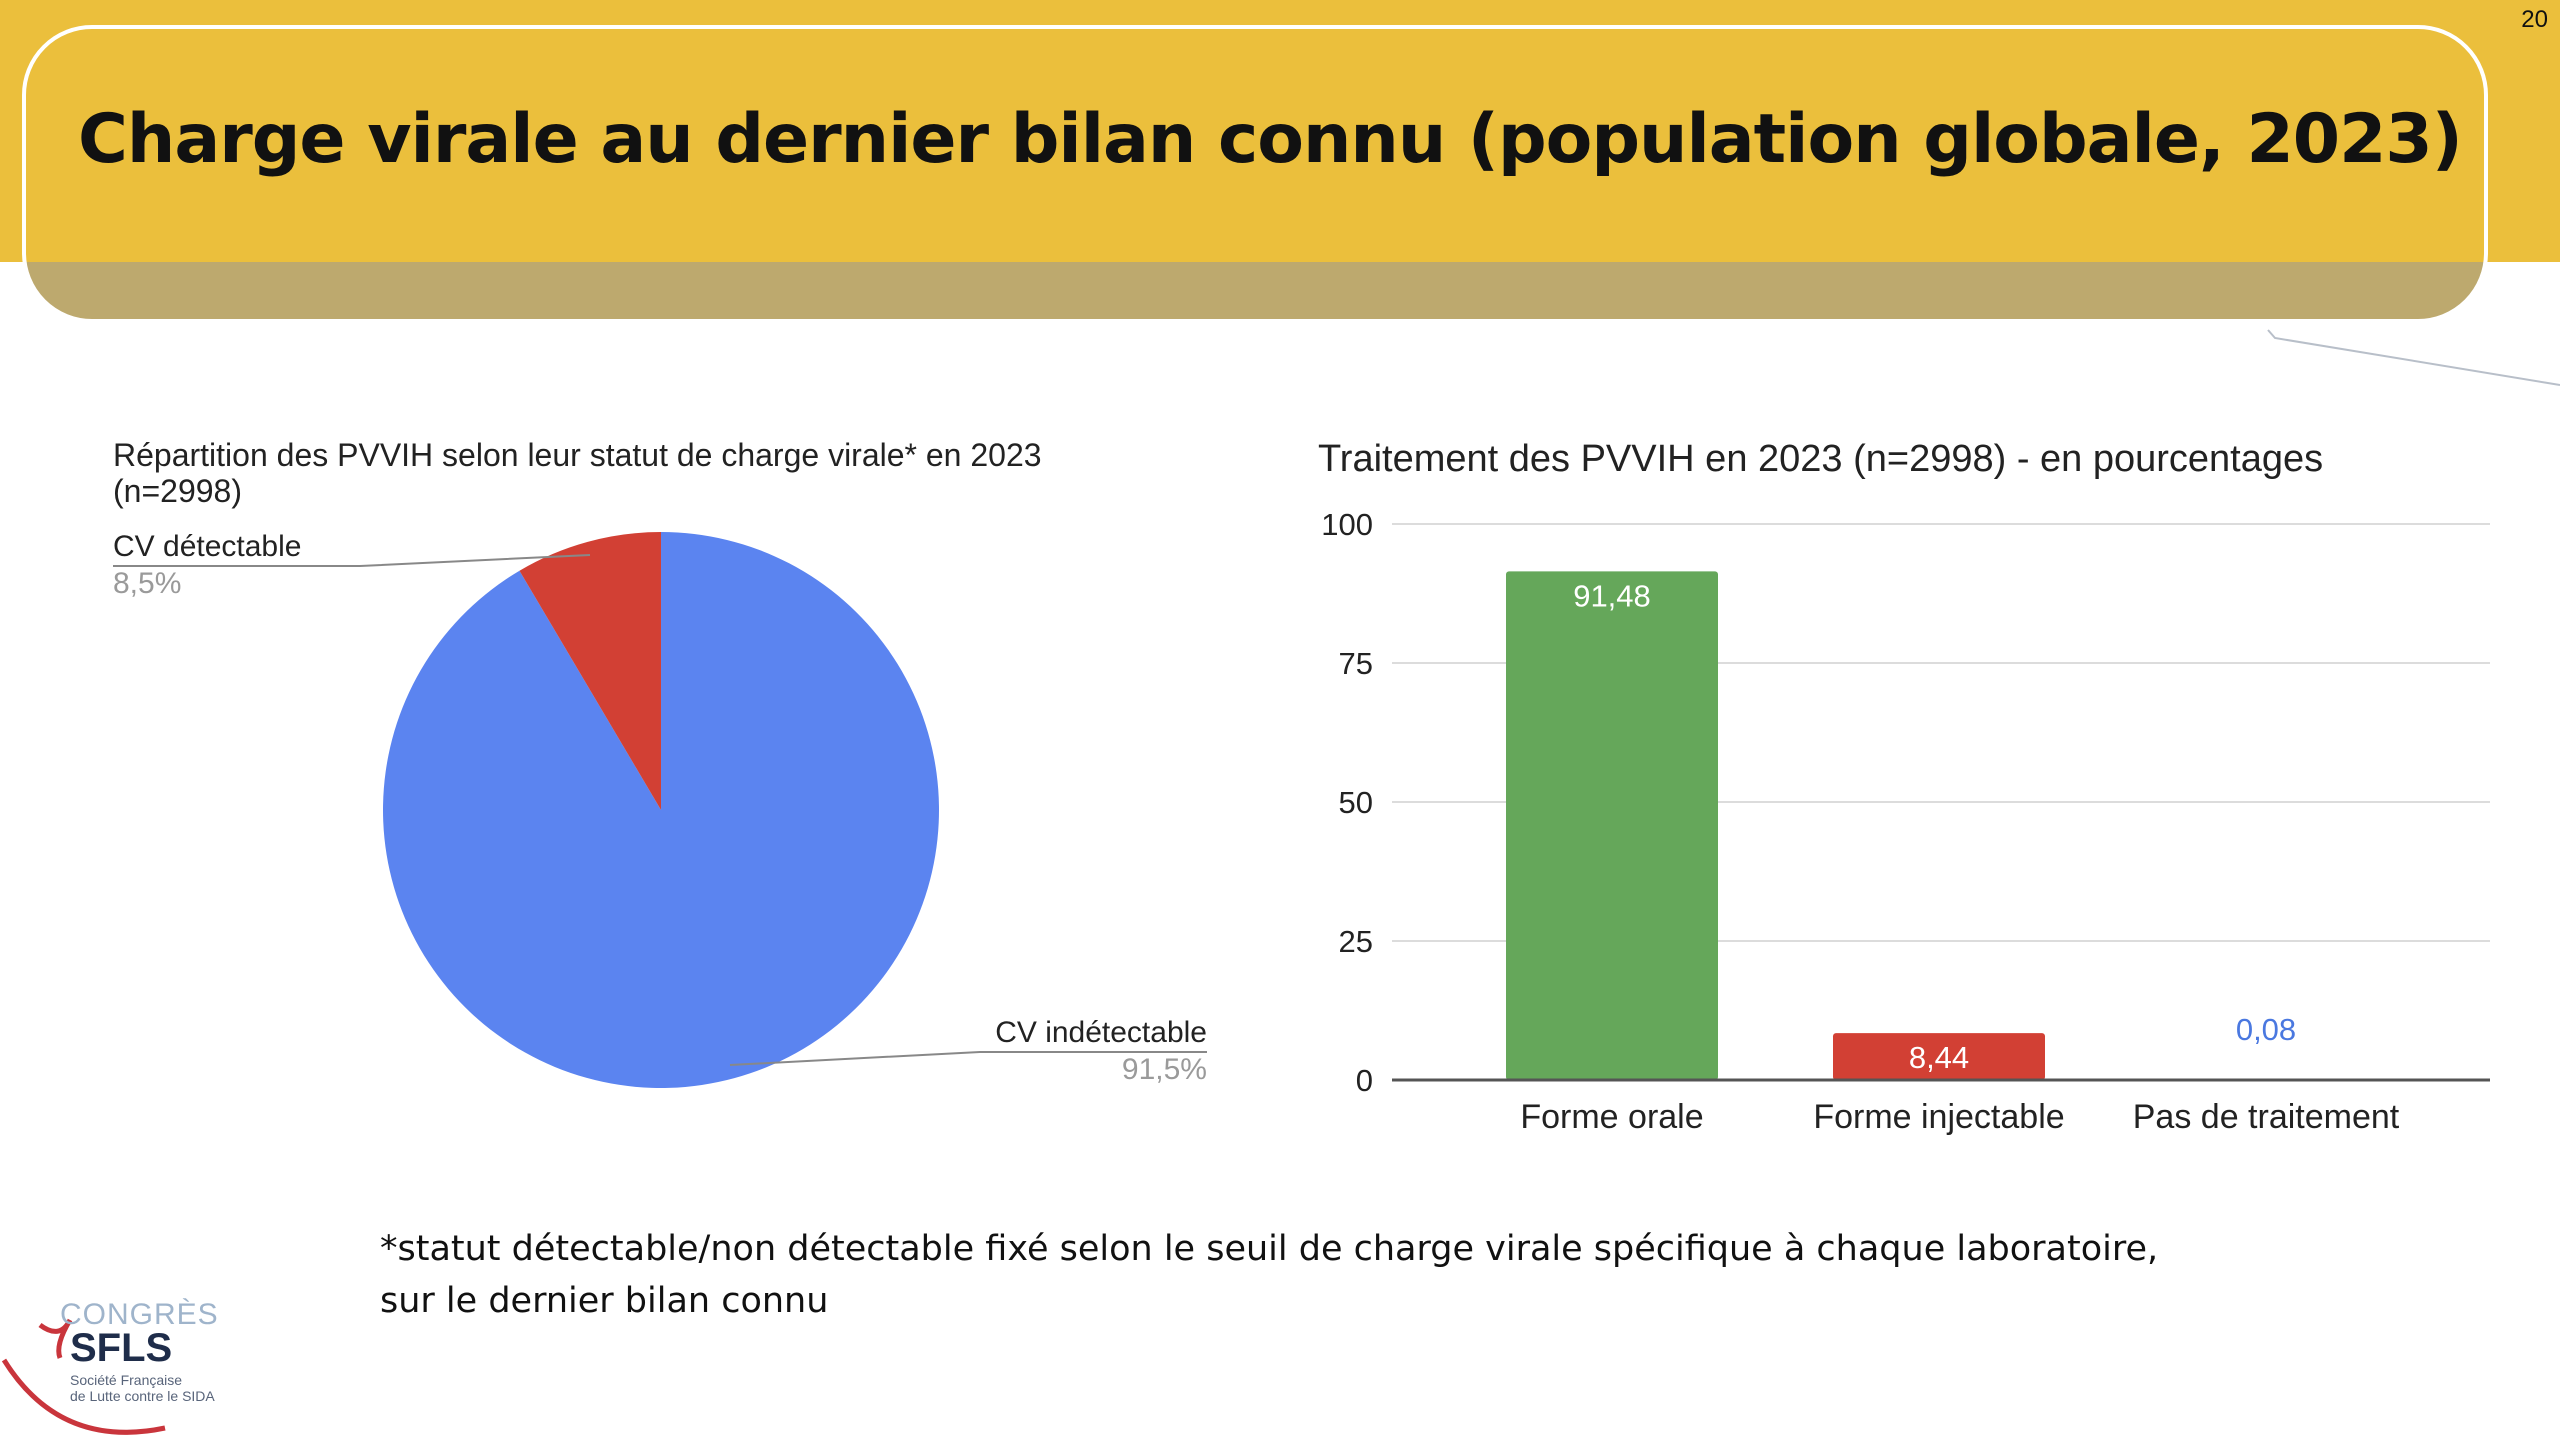 The width and height of the screenshot is (2560, 1440). What do you see at coordinates (1101, 1032) in the screenshot?
I see `pie-label-undetectable: CV indétectable` at bounding box center [1101, 1032].